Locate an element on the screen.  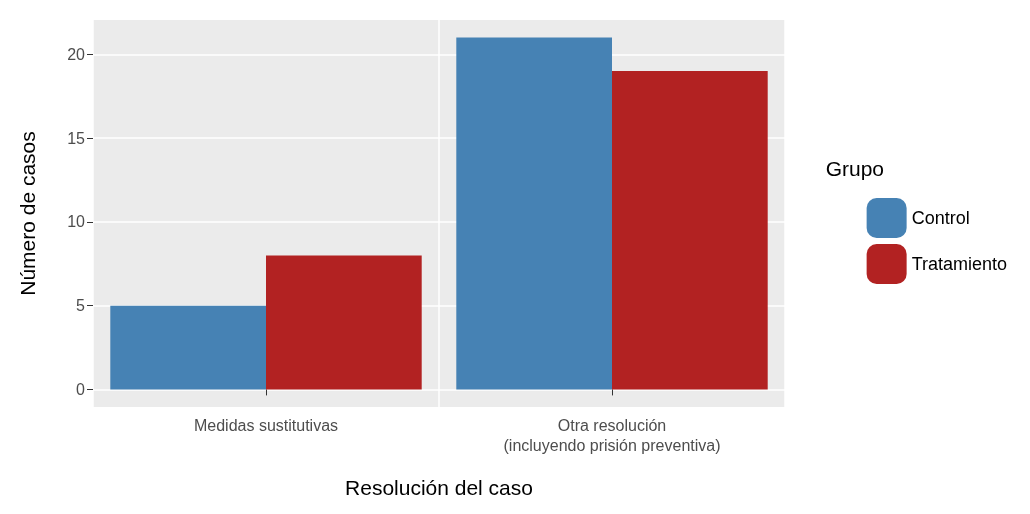
y-axis-title: Número de casos is located at coordinates (27, 213).